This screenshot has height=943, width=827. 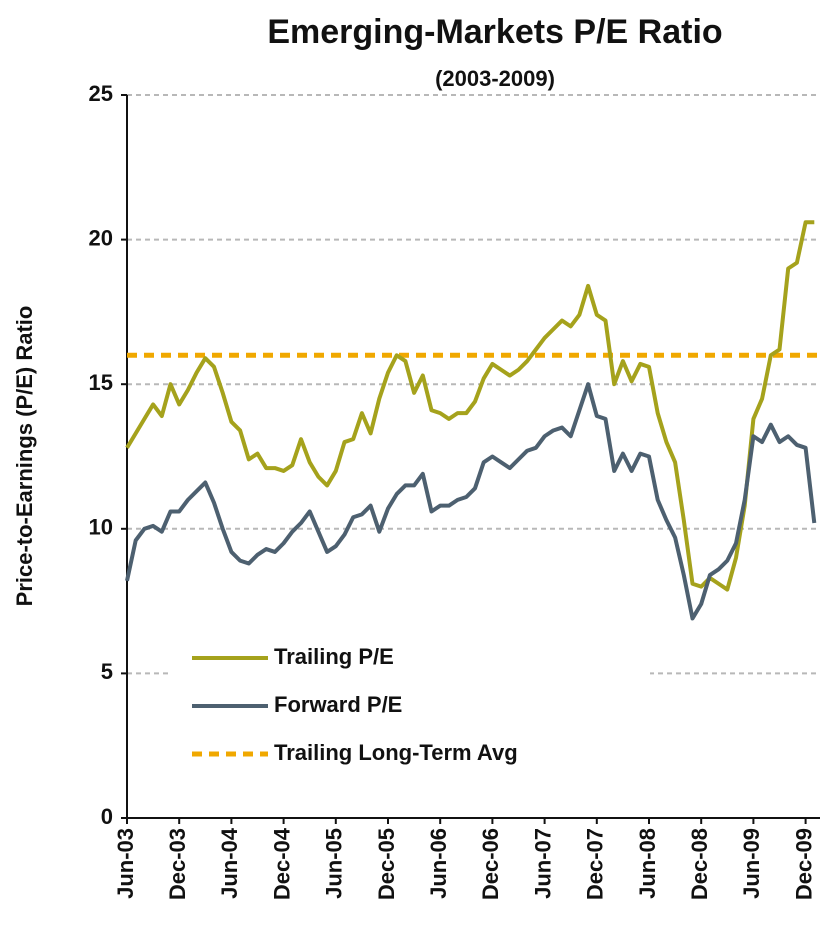 What do you see at coordinates (281, 863) in the screenshot?
I see `x-tick-label: Dec-04` at bounding box center [281, 863].